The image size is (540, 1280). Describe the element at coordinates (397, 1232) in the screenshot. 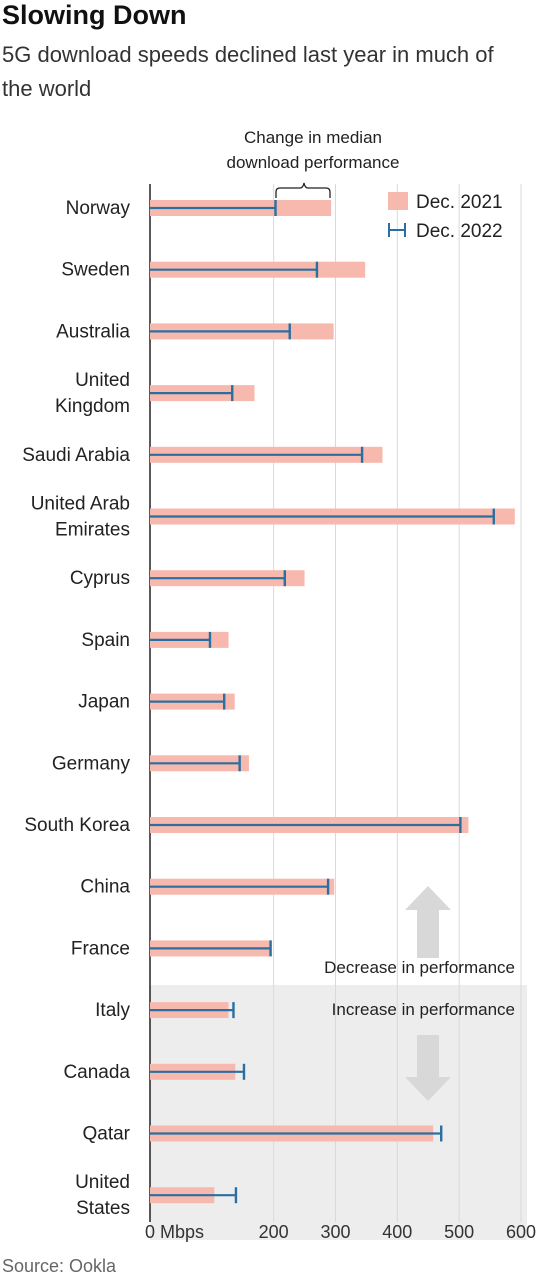

I see `x-tick-label: 400` at that location.